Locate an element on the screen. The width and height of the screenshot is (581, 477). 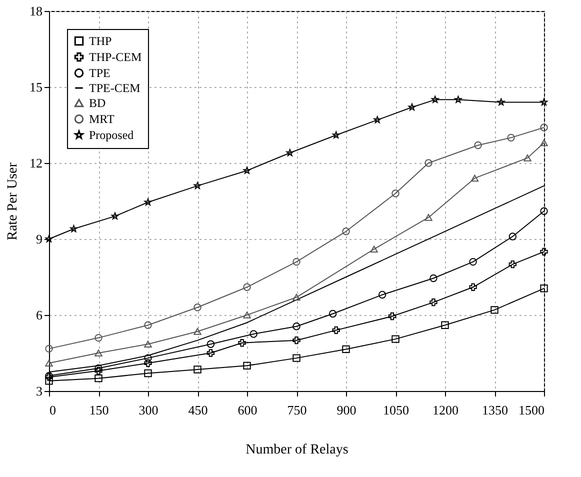
legend-label: BD is located at coordinates (97, 103).